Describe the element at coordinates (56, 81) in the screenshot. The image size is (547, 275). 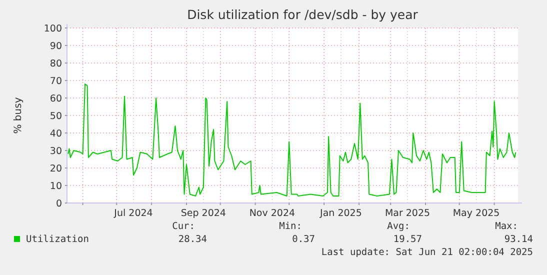
I see `y-tick-label: 70` at that location.